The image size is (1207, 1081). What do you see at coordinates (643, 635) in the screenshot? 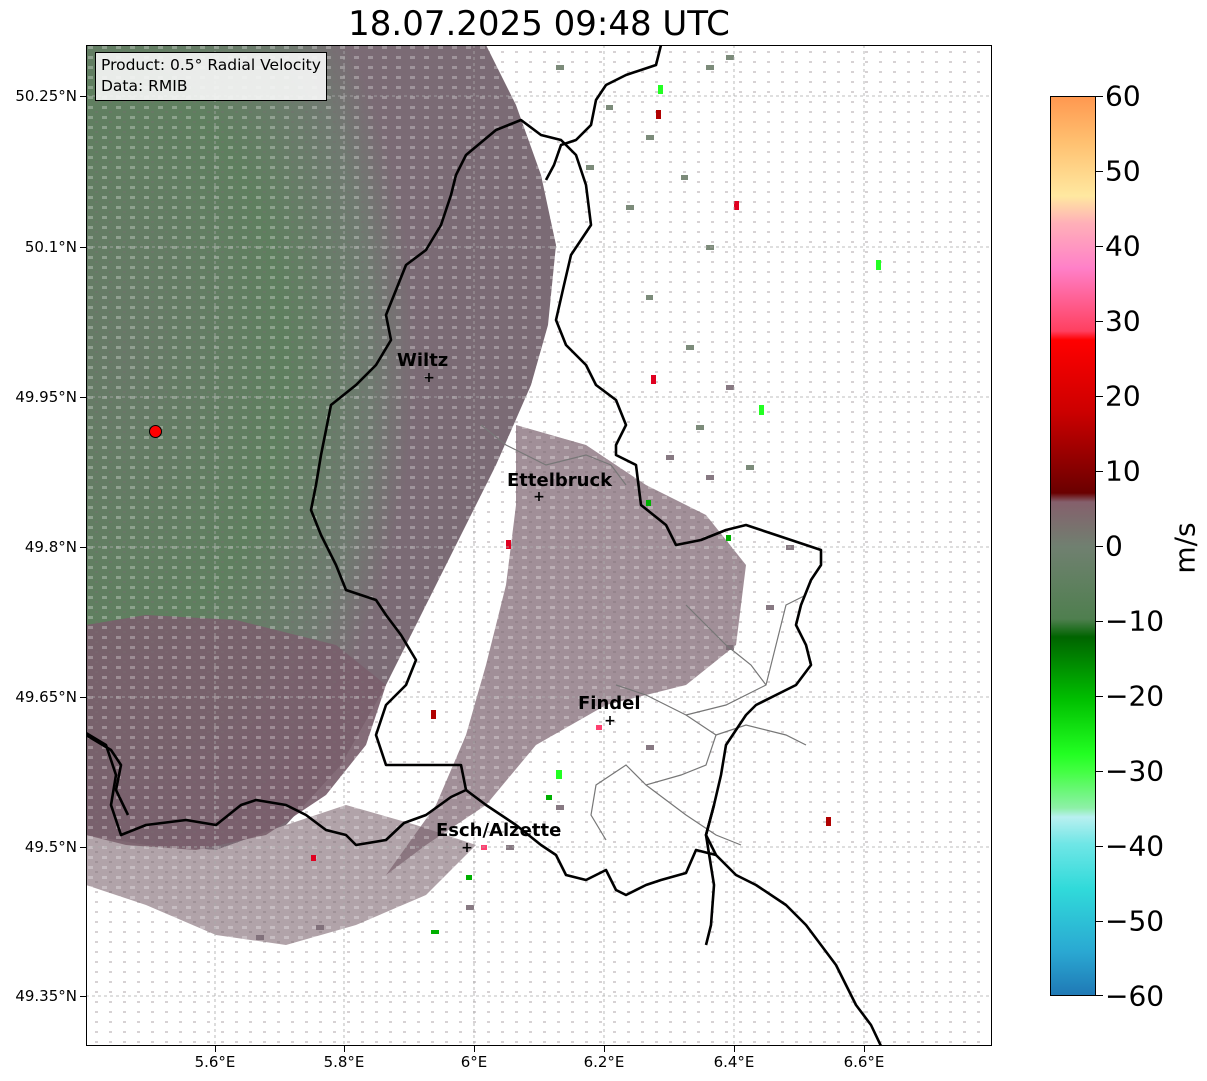
I see `canton-boundaries` at bounding box center [643, 635].